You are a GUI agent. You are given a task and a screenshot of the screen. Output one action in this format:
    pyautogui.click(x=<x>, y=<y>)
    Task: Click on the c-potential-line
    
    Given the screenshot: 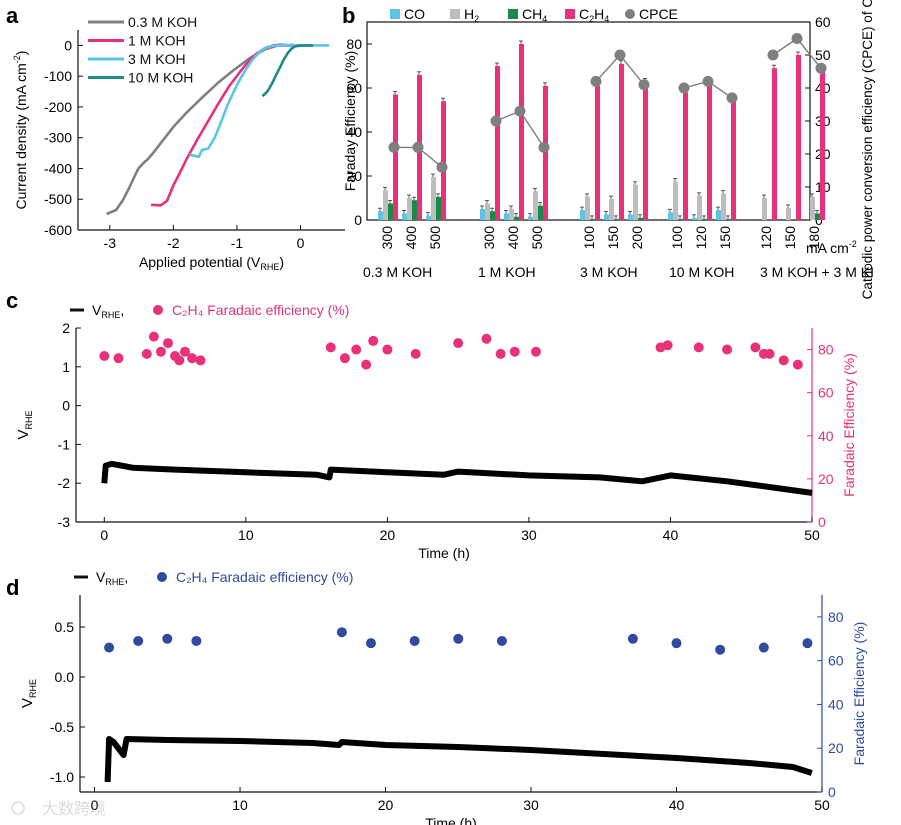 What is the action you would take?
    pyautogui.click(x=457, y=478)
    